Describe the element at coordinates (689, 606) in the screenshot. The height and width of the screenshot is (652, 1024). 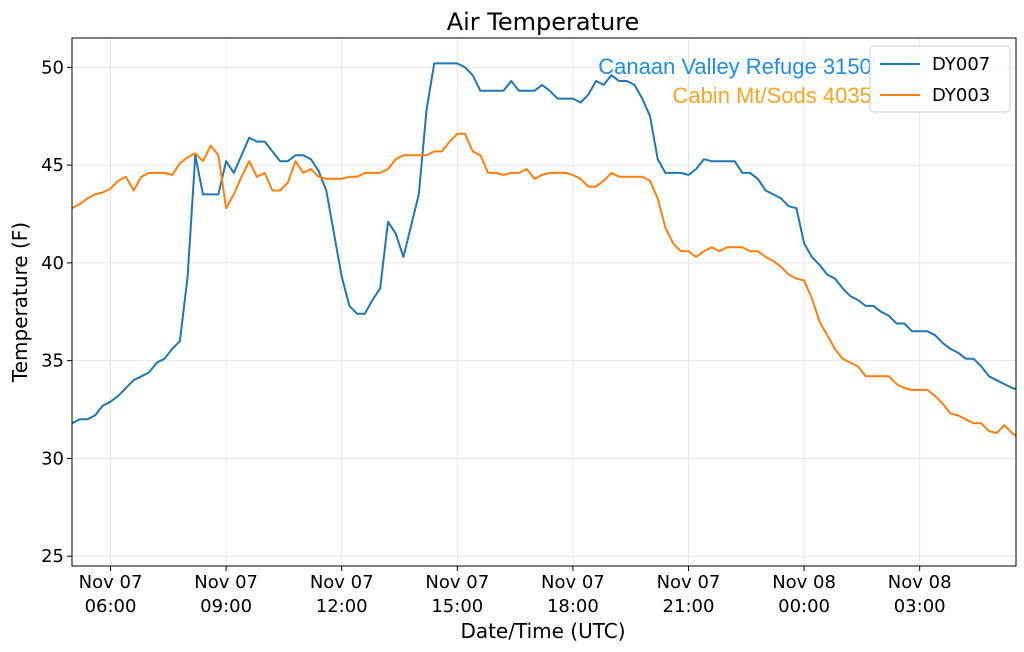
I see `x-tick-label-time: 21:00` at that location.